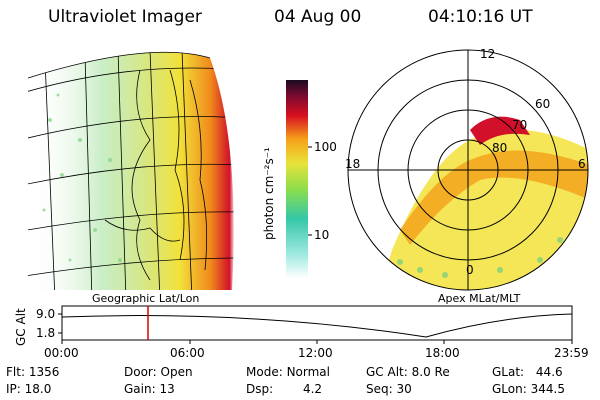 The width and height of the screenshot is (600, 400). I want to click on status-gain-value: 13, so click(167, 389).